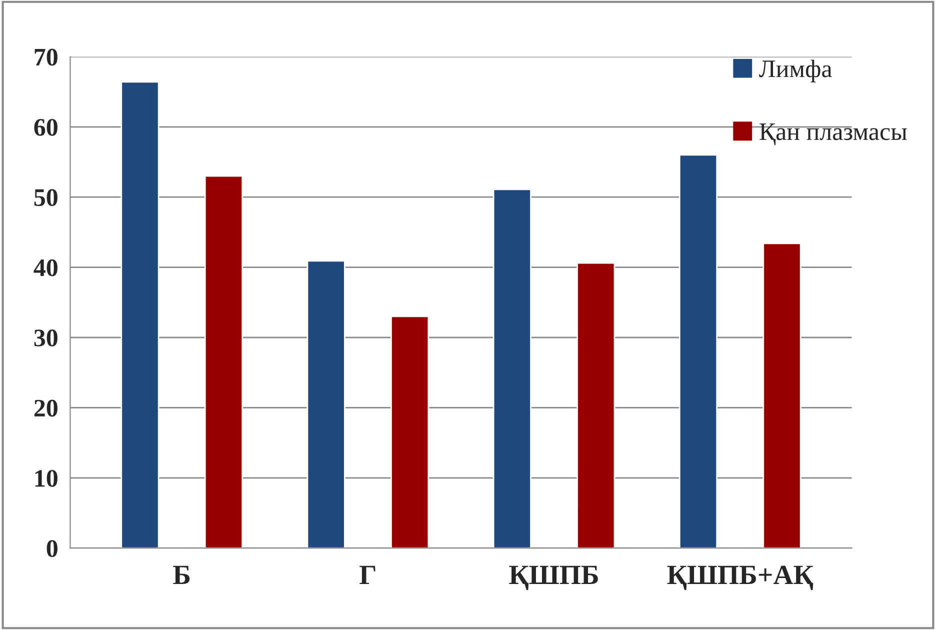 The width and height of the screenshot is (936, 630). Describe the element at coordinates (46, 197) in the screenshot. I see `y-tick-label: 50` at that location.